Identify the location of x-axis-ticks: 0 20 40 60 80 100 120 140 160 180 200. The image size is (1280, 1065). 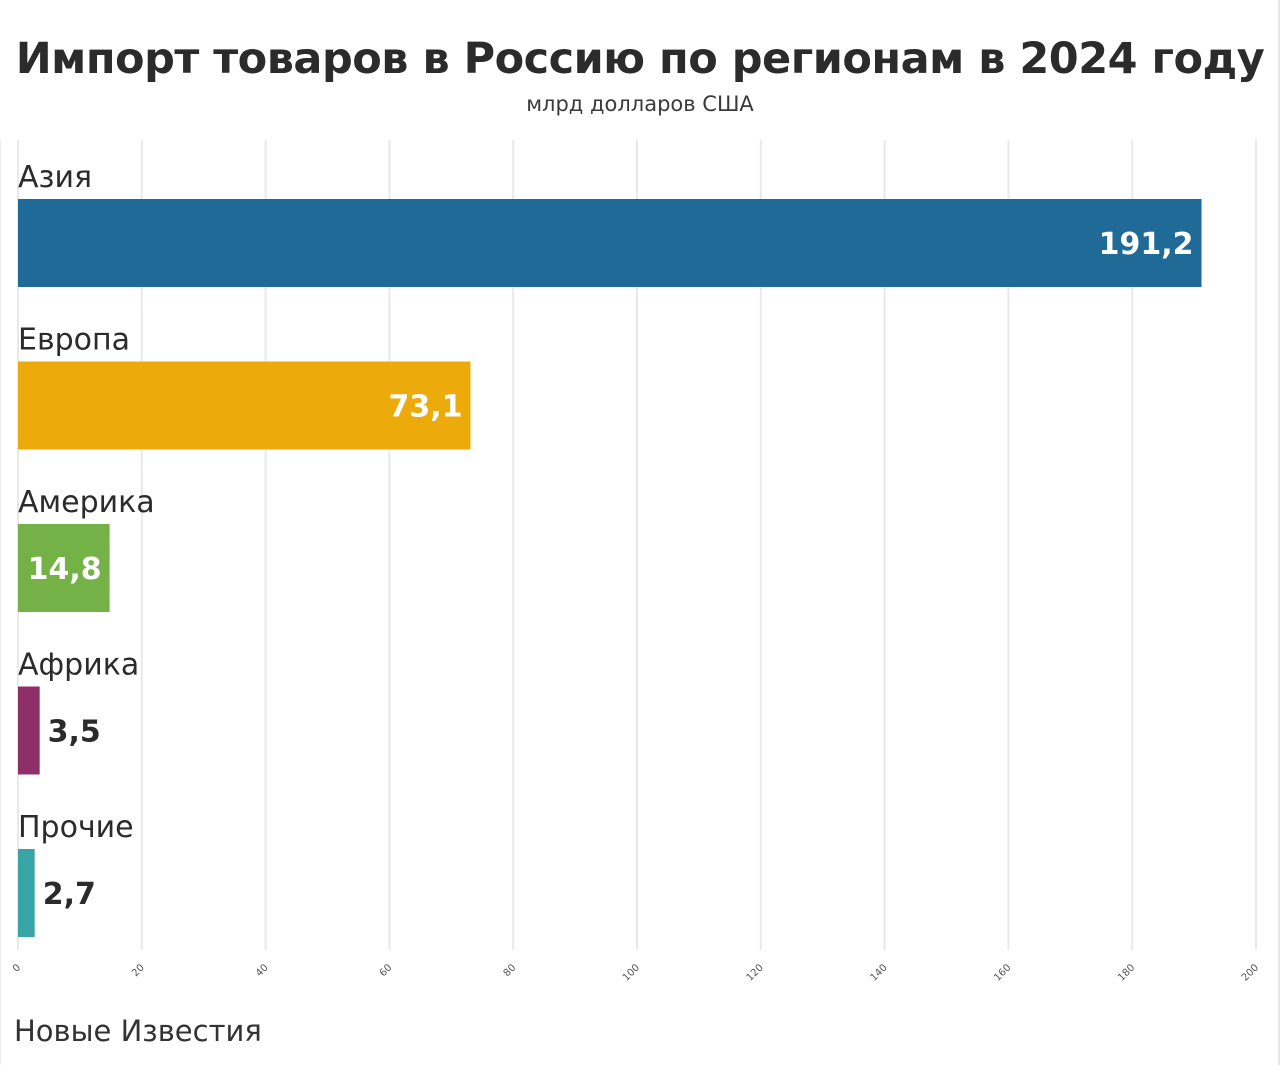
(636, 972).